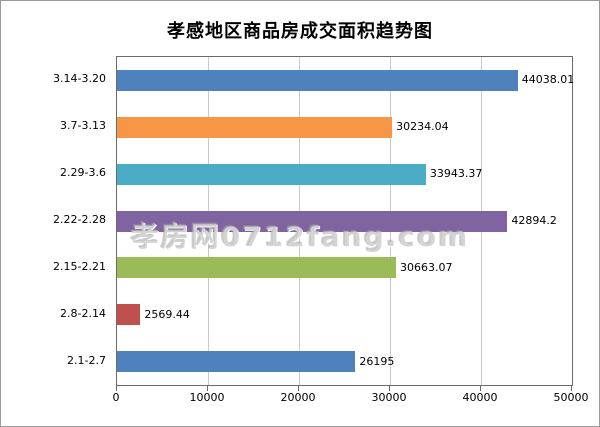 The height and width of the screenshot is (427, 600). Describe the element at coordinates (207, 397) in the screenshot. I see `x-tick-label: 10000` at that location.